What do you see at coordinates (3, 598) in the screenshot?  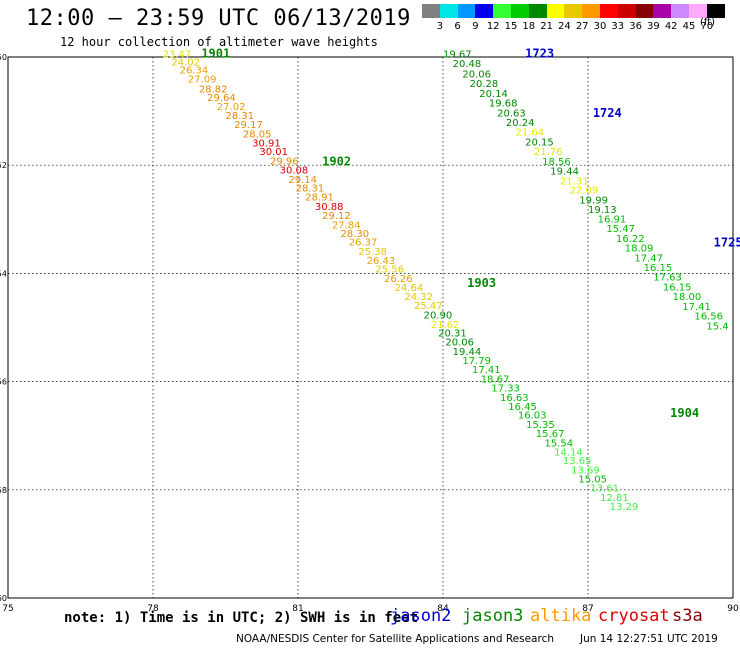 I see `y-tick-label: -60` at bounding box center [3, 598].